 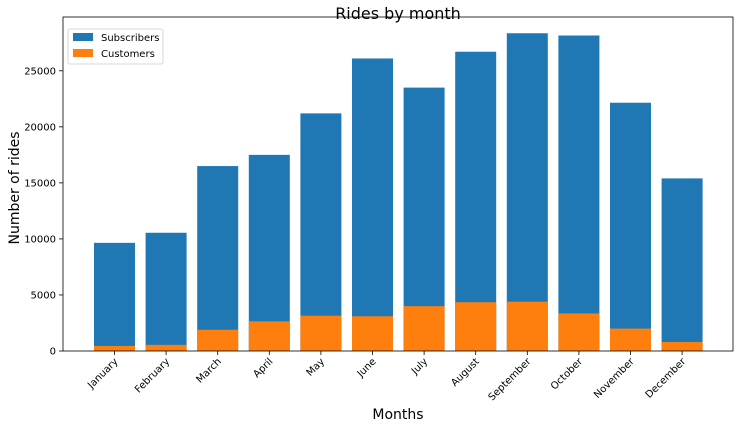 I want to click on bar-customers-january, so click(x=114, y=348).